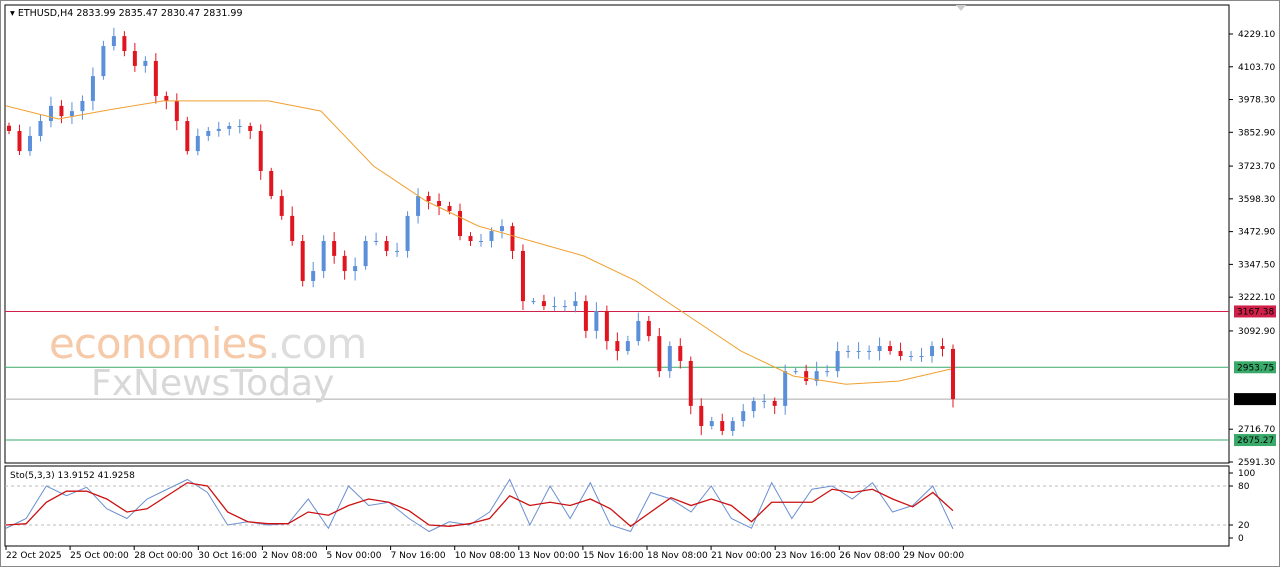 The width and height of the screenshot is (1280, 568). Describe the element at coordinates (1256, 68) in the screenshot. I see `y-tick-label: 4103.70` at that location.